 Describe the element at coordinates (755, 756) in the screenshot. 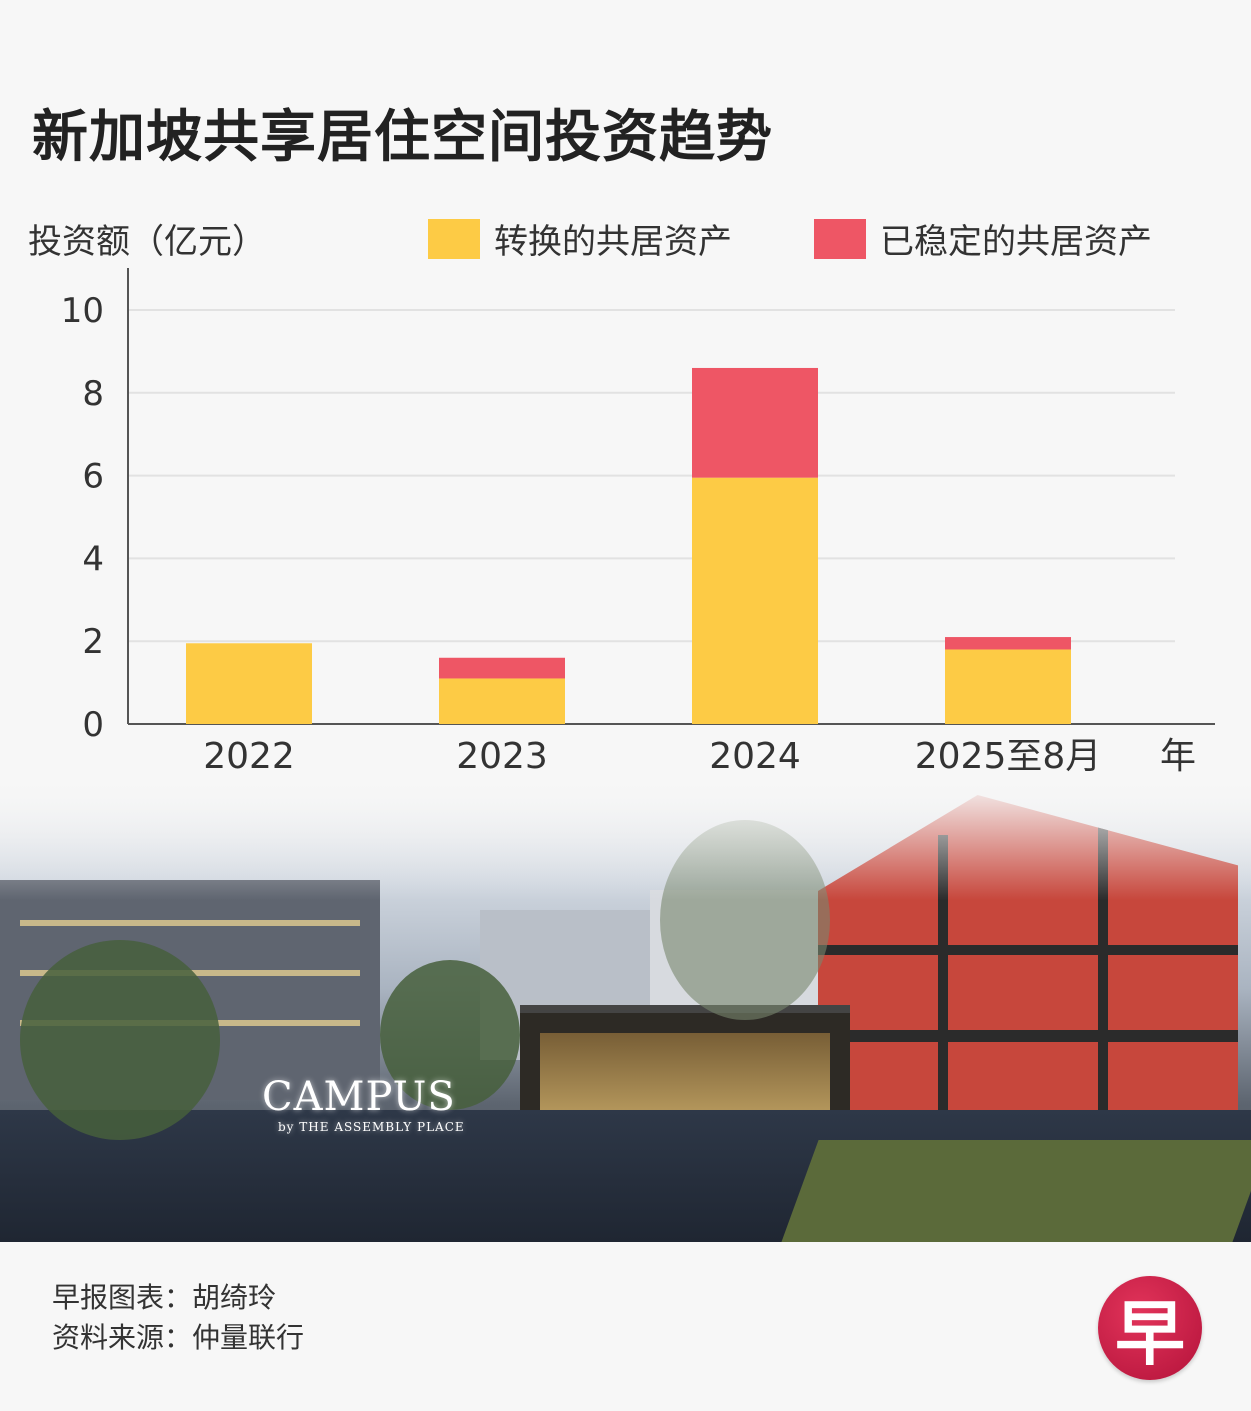

I see `x-tick-label: 2024` at that location.